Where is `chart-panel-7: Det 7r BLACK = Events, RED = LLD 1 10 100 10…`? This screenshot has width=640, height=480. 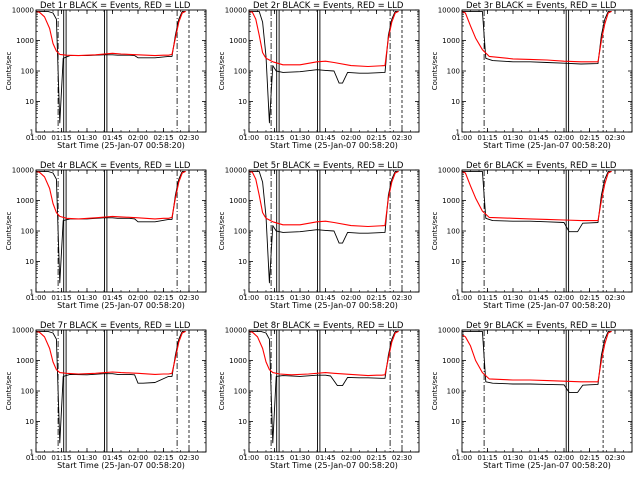
chart-panel-7: Det 7r BLACK = Events, RED = LLD 1 10 100 10… is located at coordinates (106, 395).